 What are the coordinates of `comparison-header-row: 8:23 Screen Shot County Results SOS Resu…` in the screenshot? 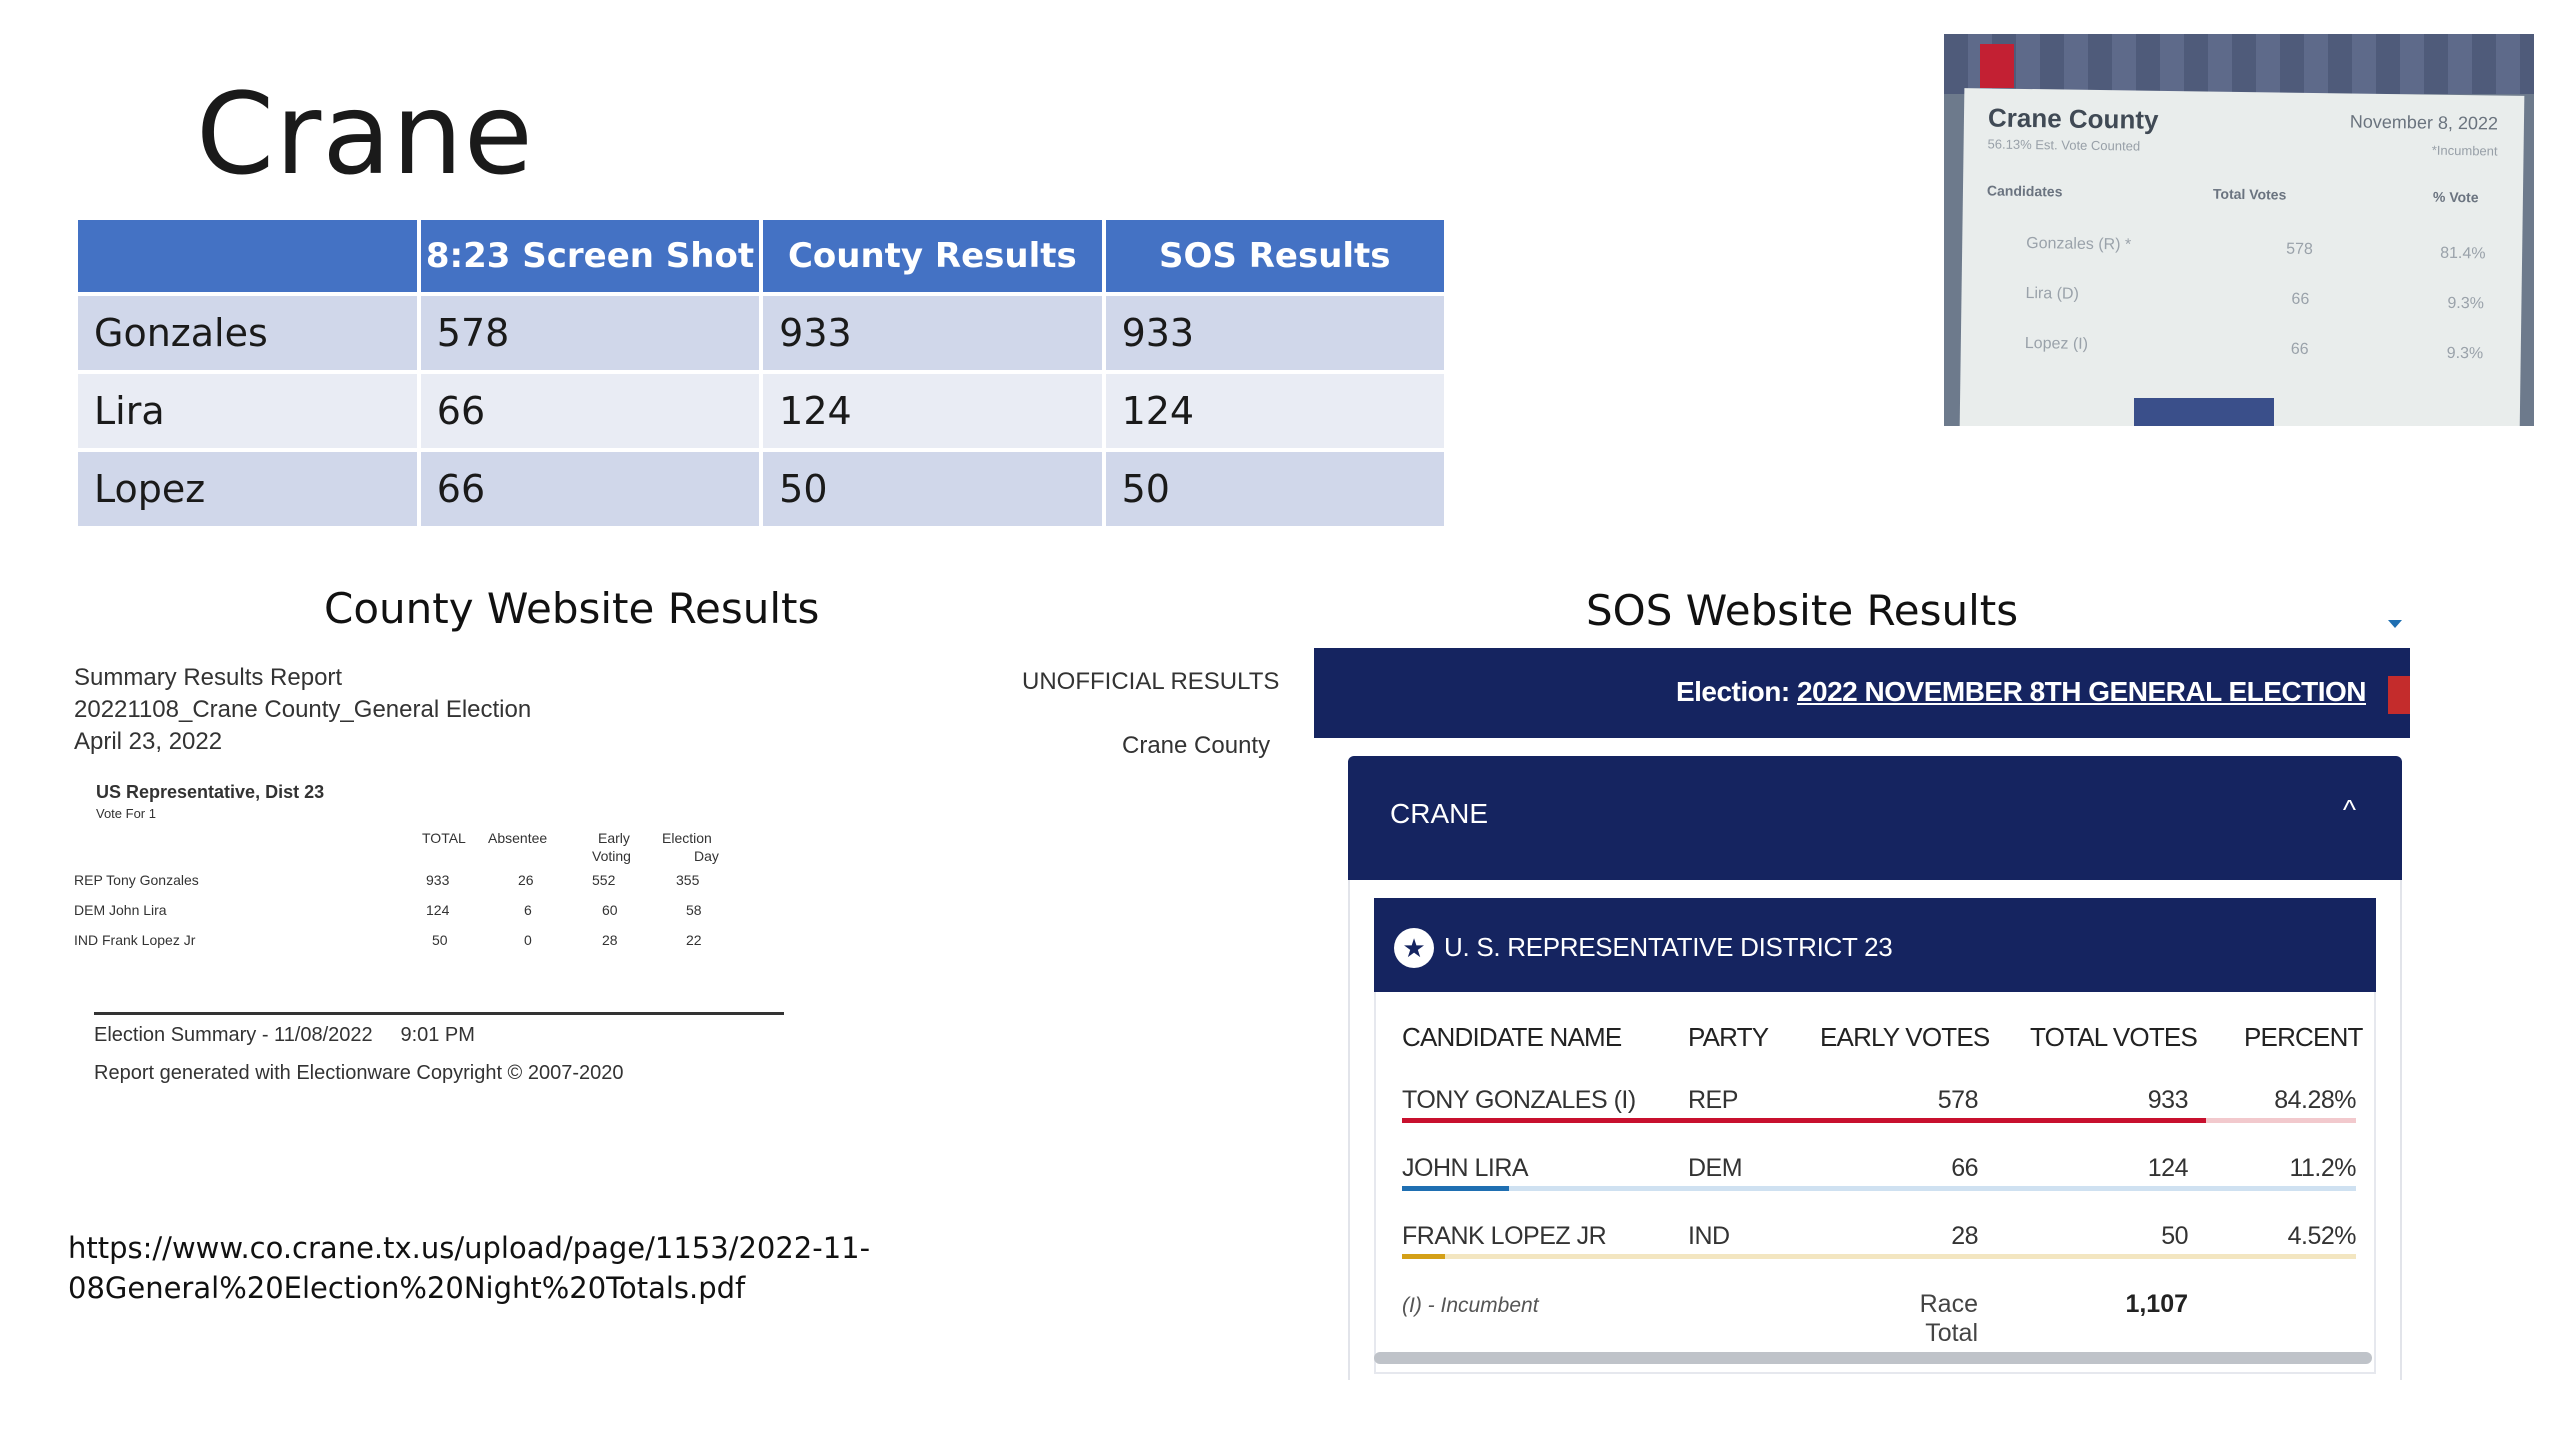 It's located at (761, 256).